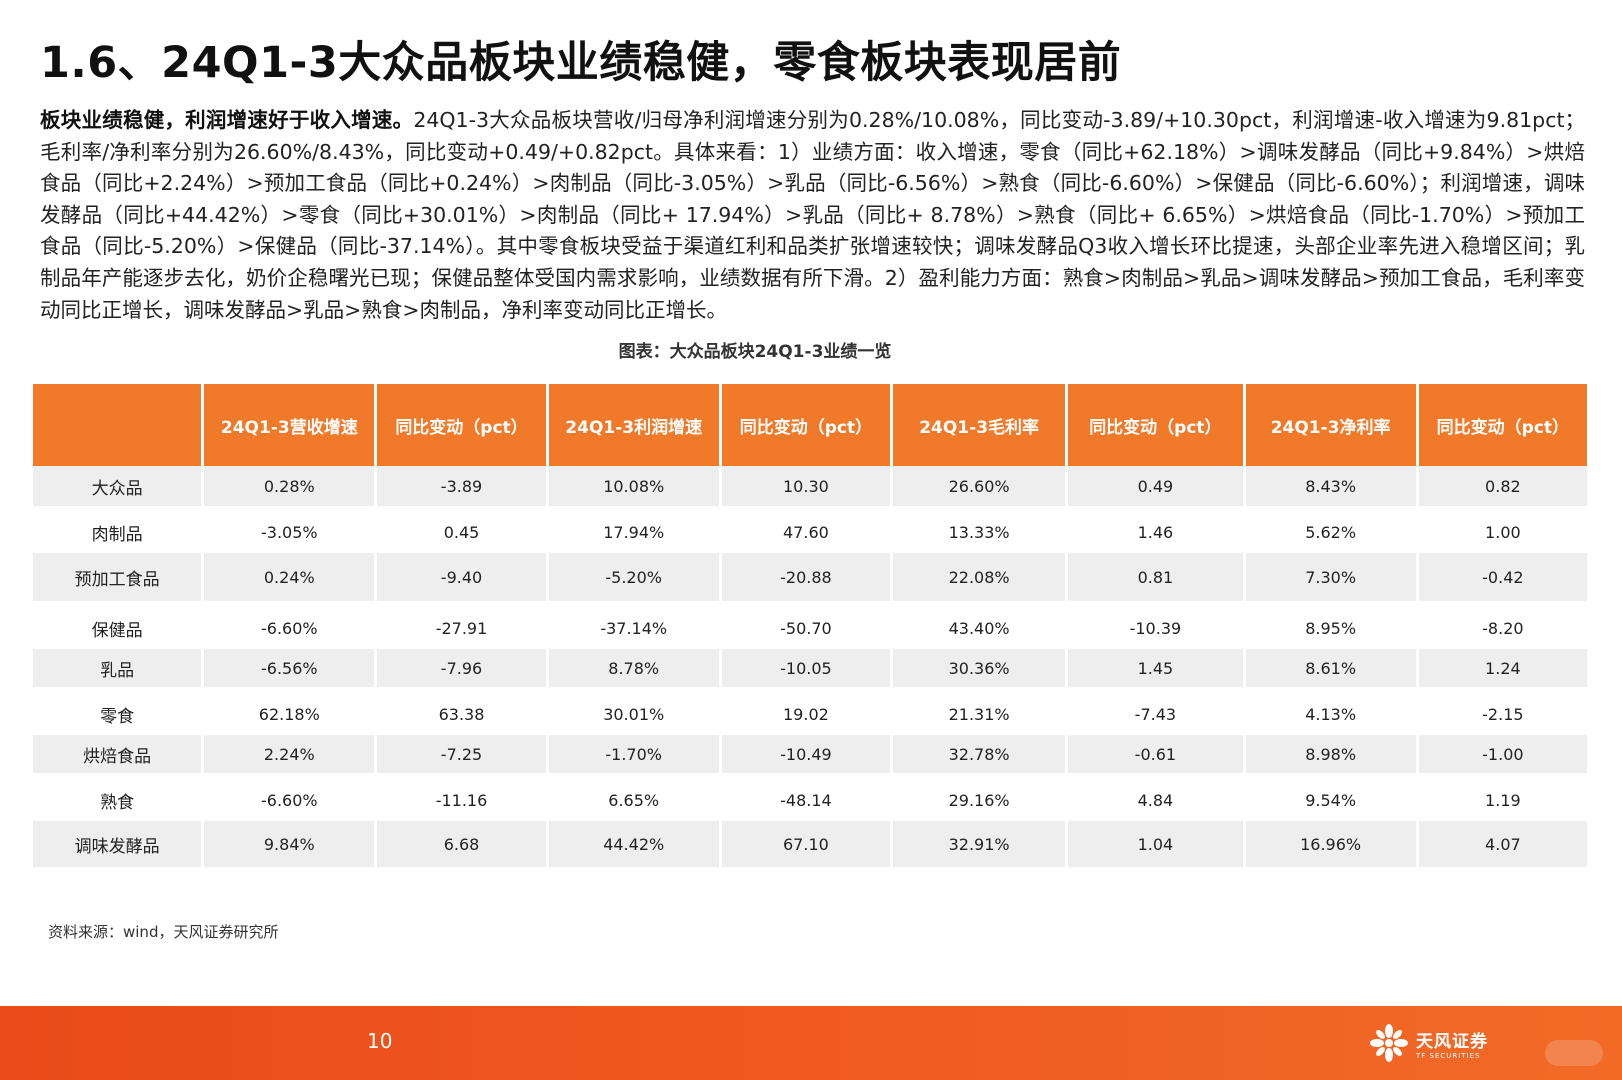 This screenshot has width=1622, height=1080. I want to click on brand-name-en: TF SECURITIES, so click(1448, 1055).